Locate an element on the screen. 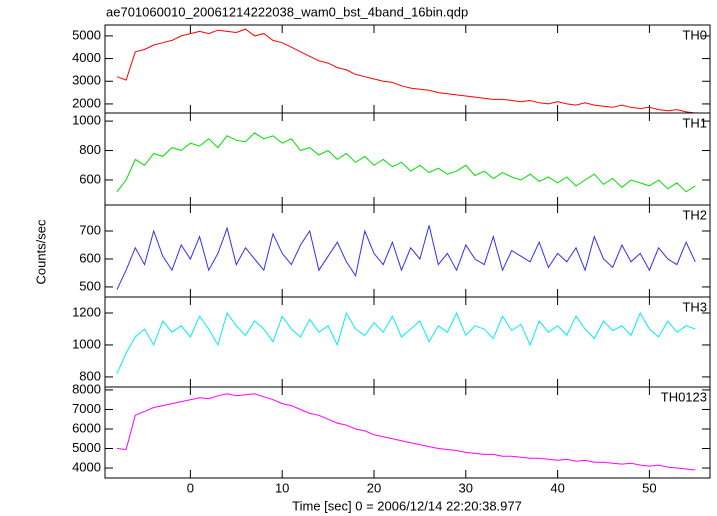 Image resolution: width=717 pixels, height=516 pixels. panel-frame is located at coordinates (407, 69).